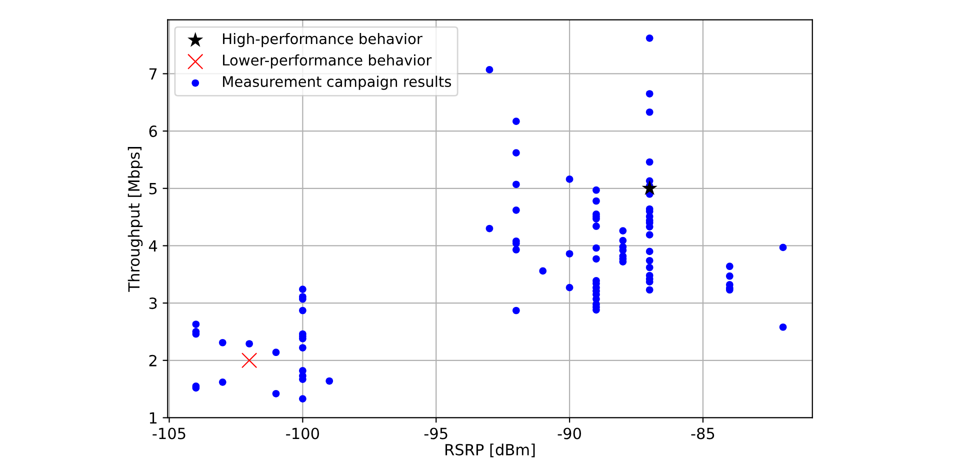 This screenshot has height=472, width=958. I want to click on y-tick-label: 3, so click(153, 304).